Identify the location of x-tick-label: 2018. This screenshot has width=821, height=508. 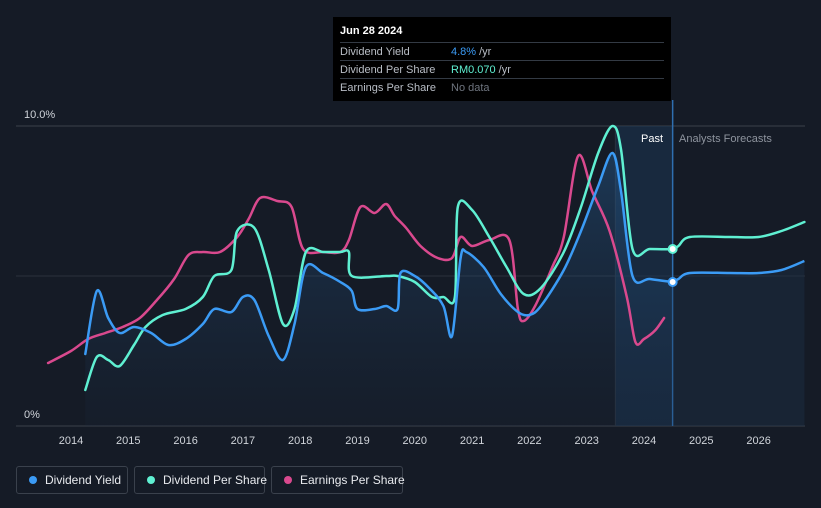
(300, 441).